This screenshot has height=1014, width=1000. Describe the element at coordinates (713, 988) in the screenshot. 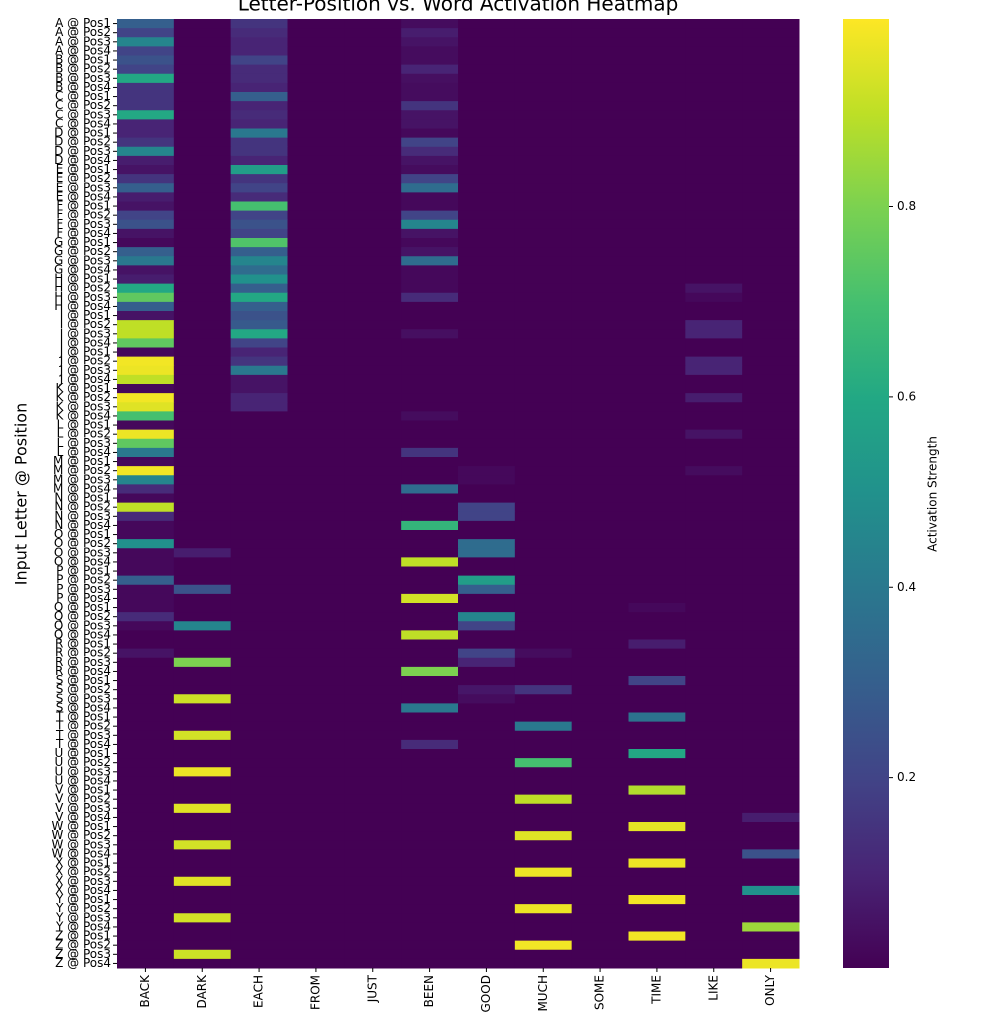

I see `x-tick-label: LIKE` at that location.